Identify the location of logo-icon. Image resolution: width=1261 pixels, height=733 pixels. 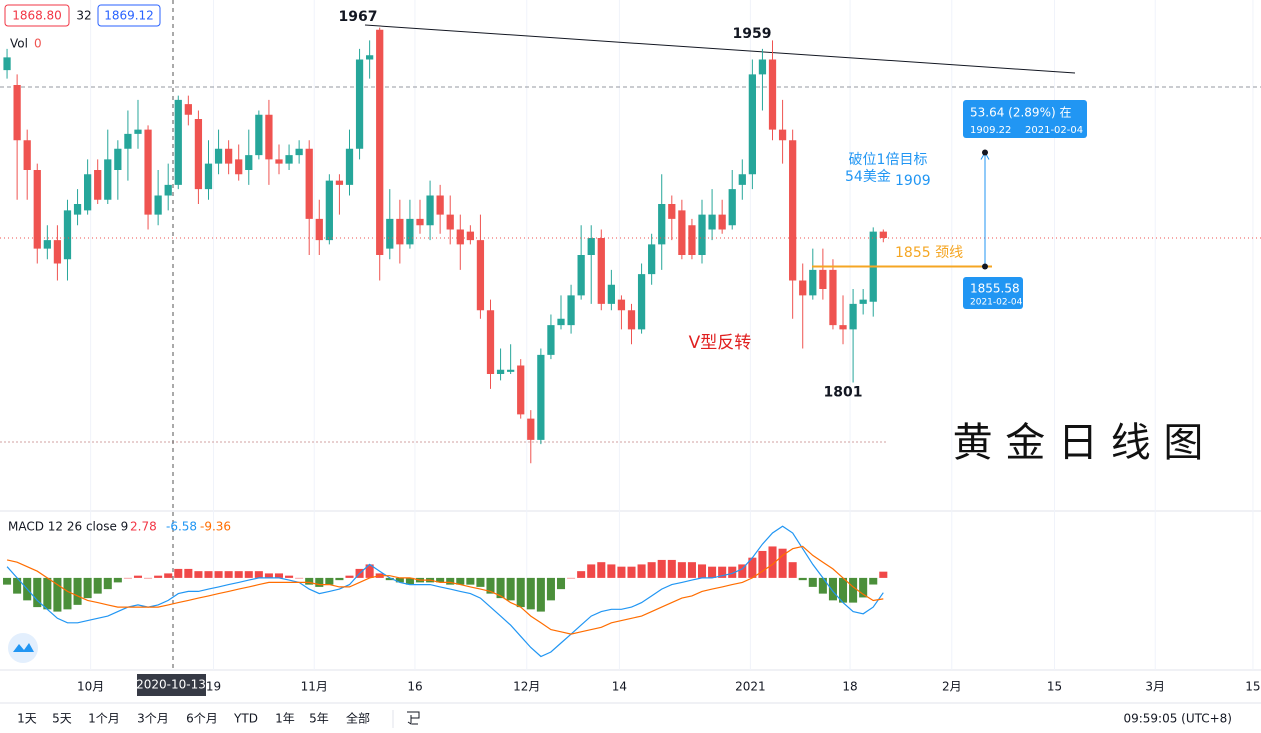
(23, 647).